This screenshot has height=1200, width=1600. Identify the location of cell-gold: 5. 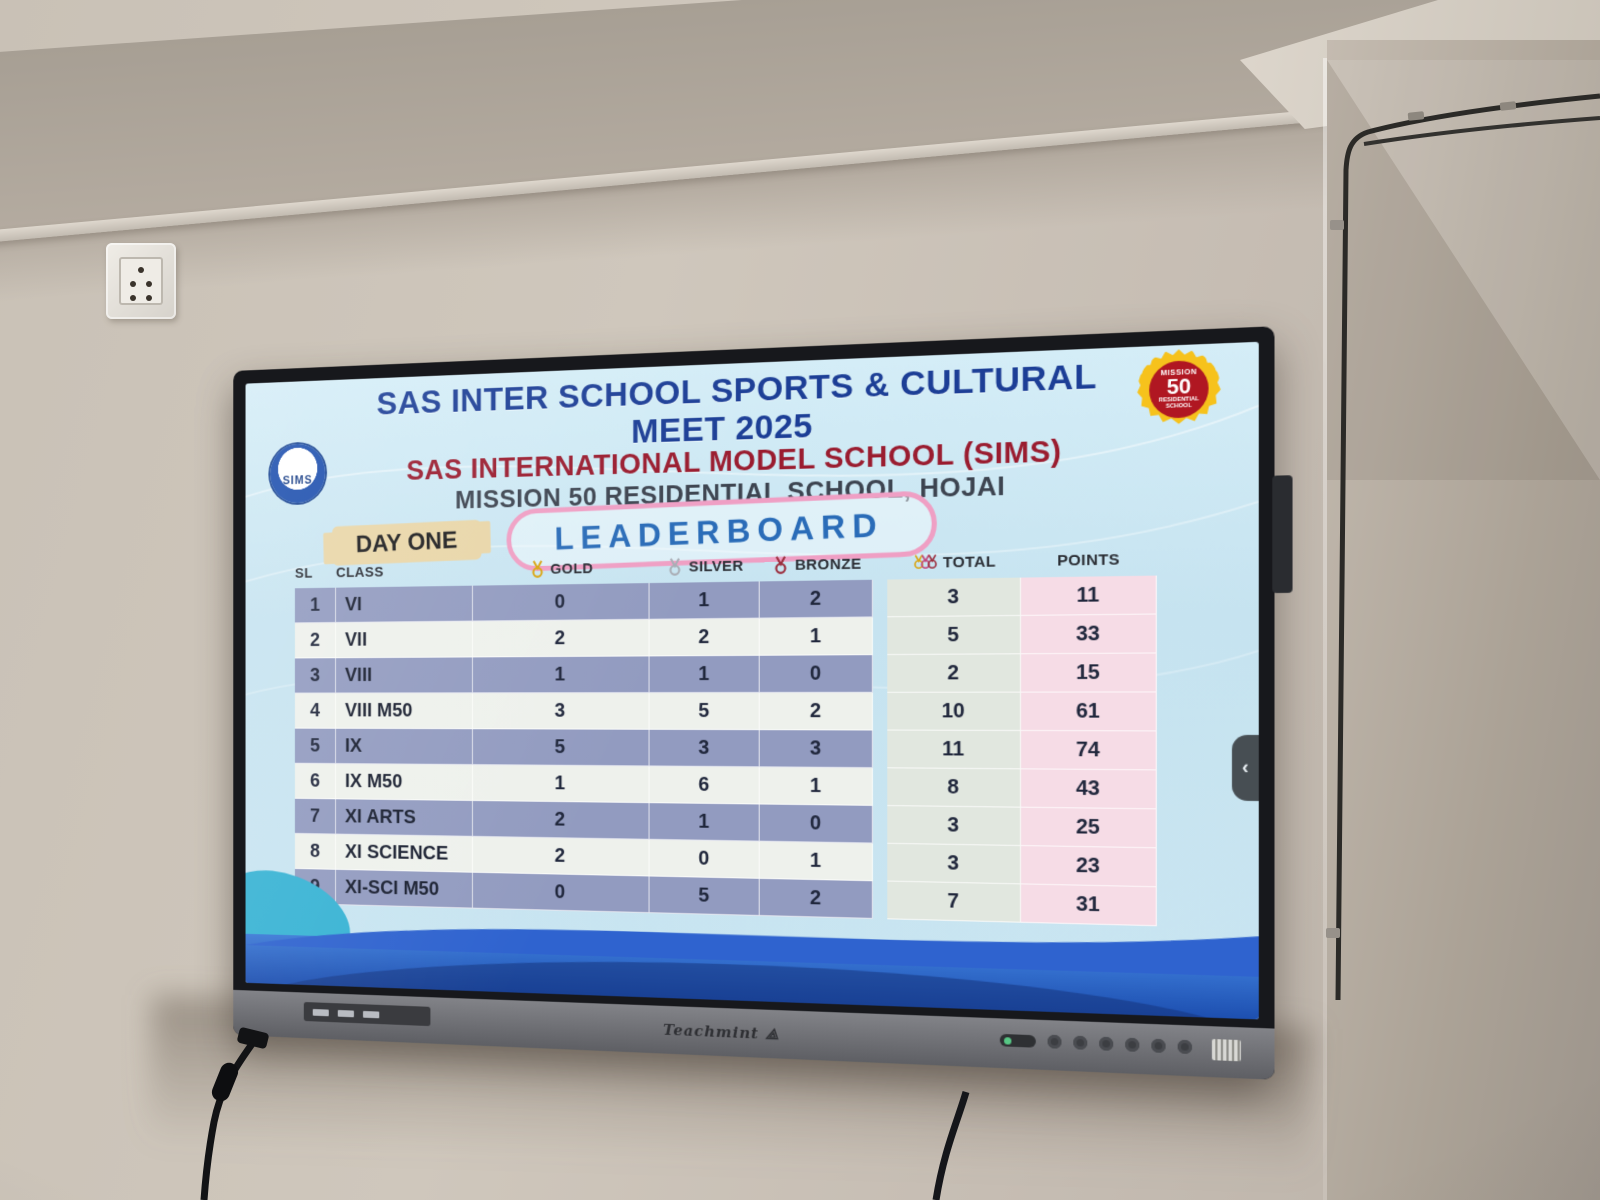
(561, 748).